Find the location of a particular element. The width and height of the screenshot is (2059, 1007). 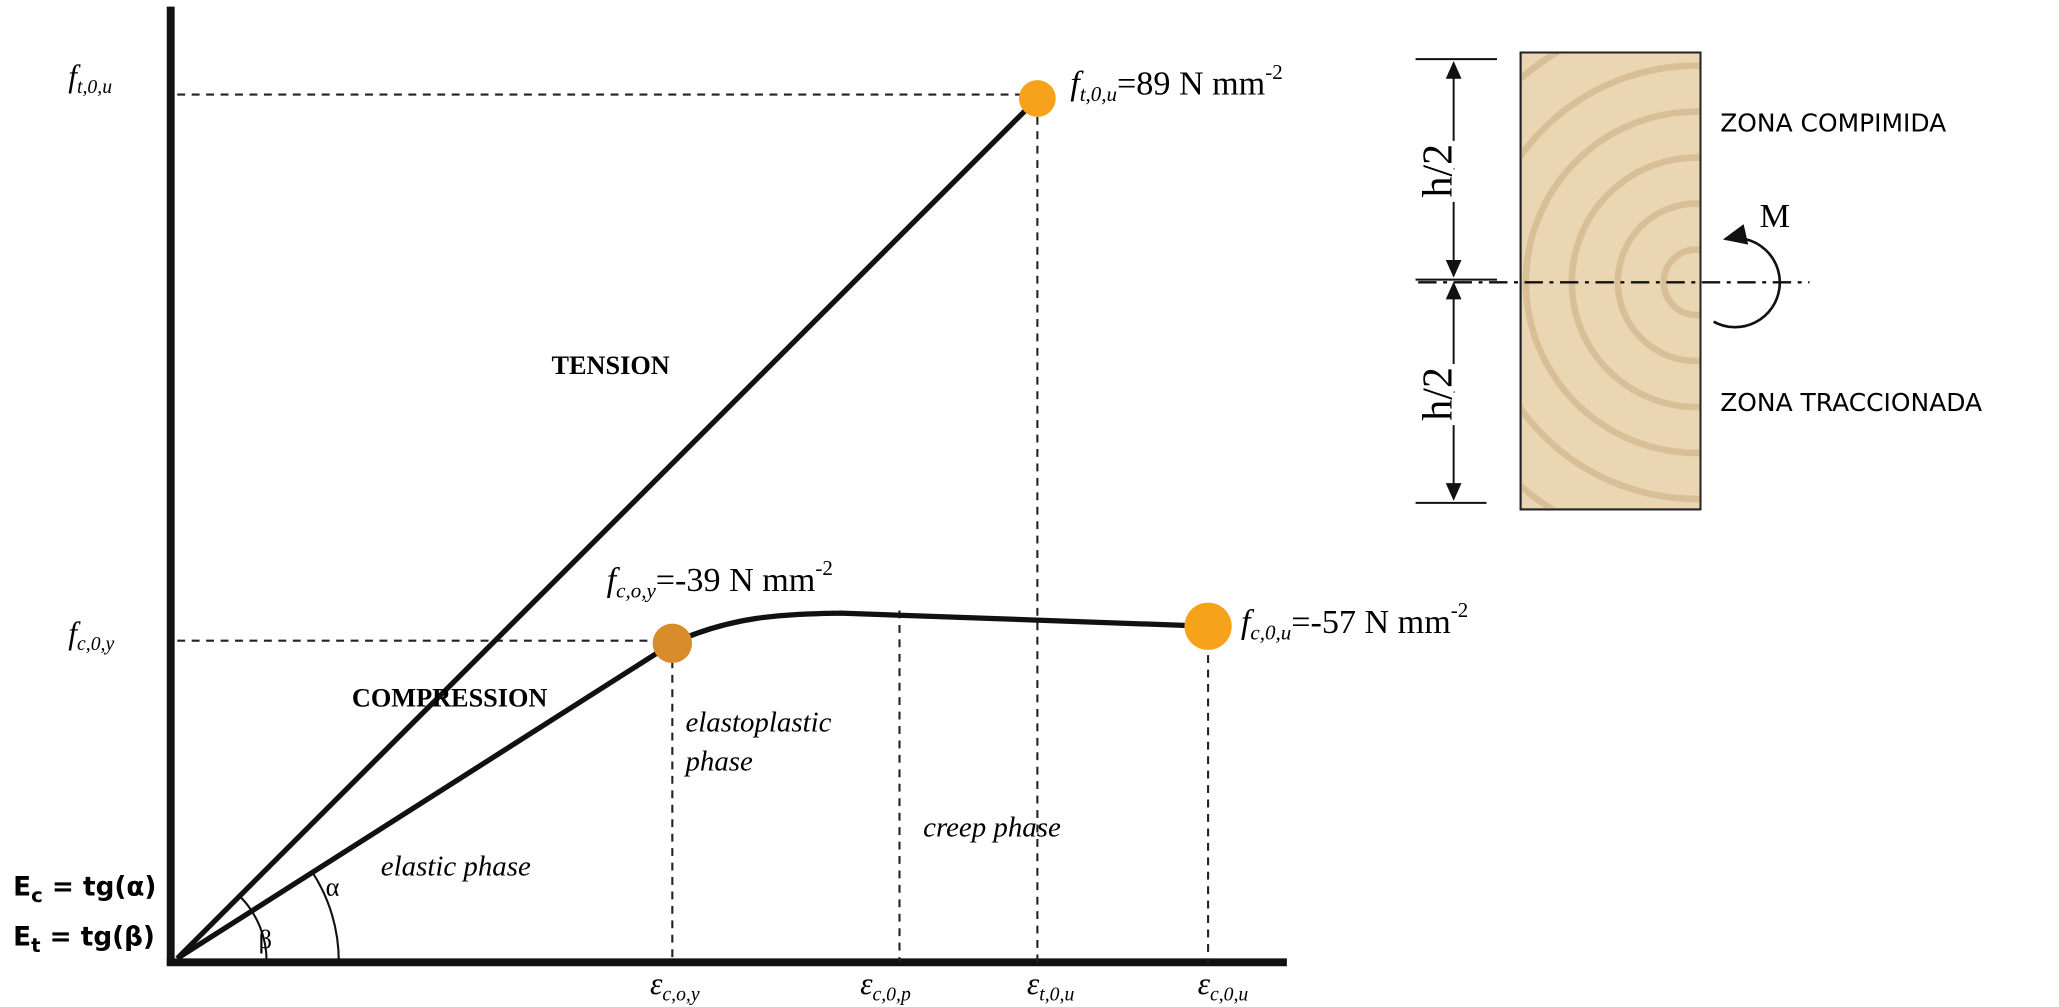

point-label: ft,0,u=89 N mm-2 is located at coordinates (1176, 83).